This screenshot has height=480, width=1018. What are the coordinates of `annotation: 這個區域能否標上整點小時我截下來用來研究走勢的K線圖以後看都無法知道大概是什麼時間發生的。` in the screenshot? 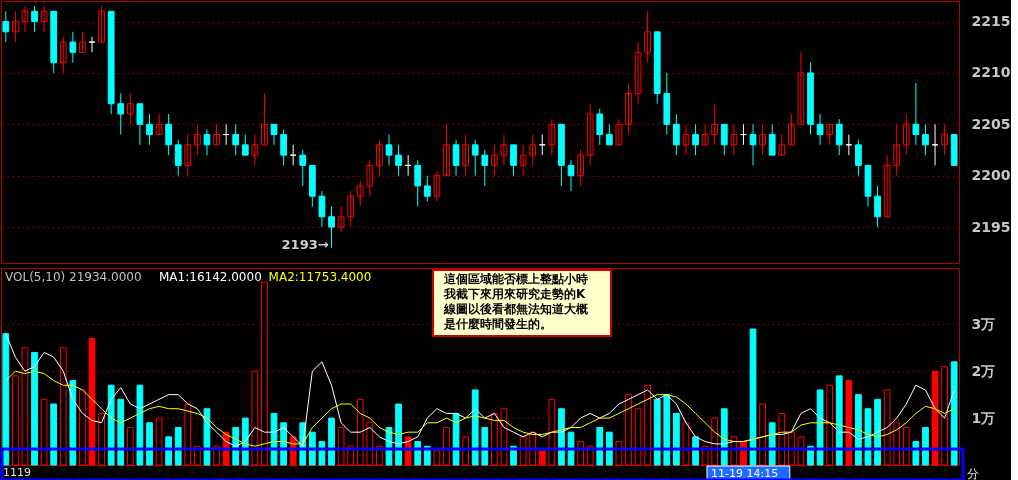 It's located at (516, 301).